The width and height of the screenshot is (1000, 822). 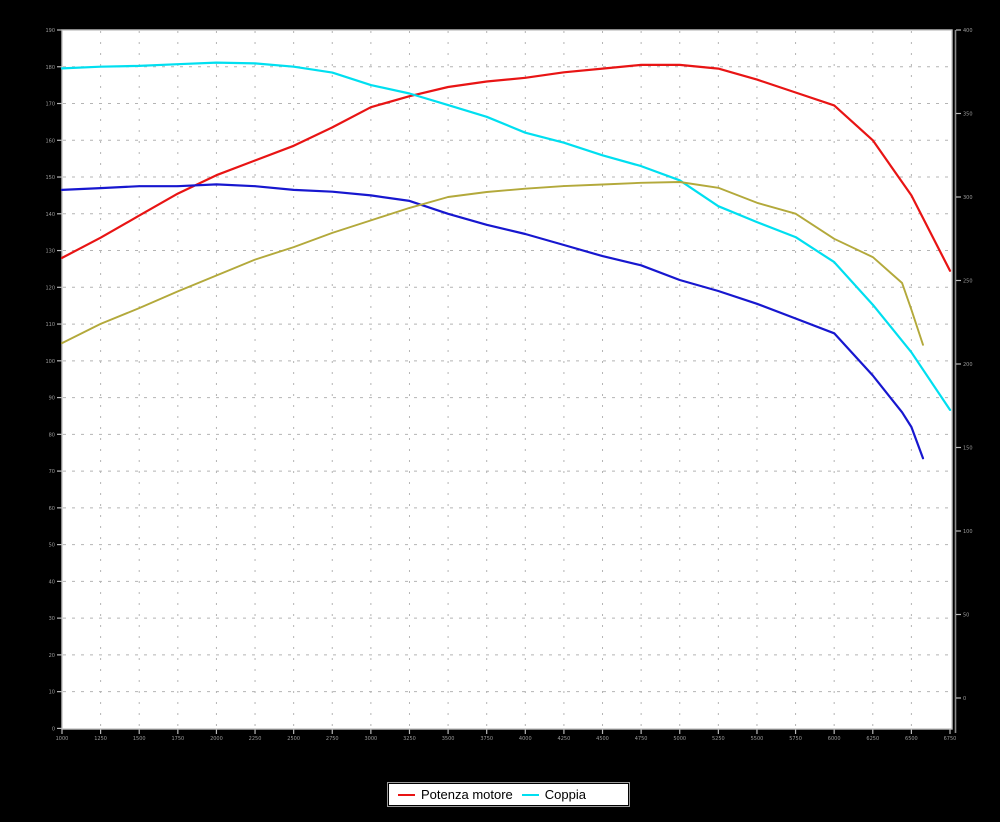 I want to click on svg-text: 5250, so click(x=718, y=739).